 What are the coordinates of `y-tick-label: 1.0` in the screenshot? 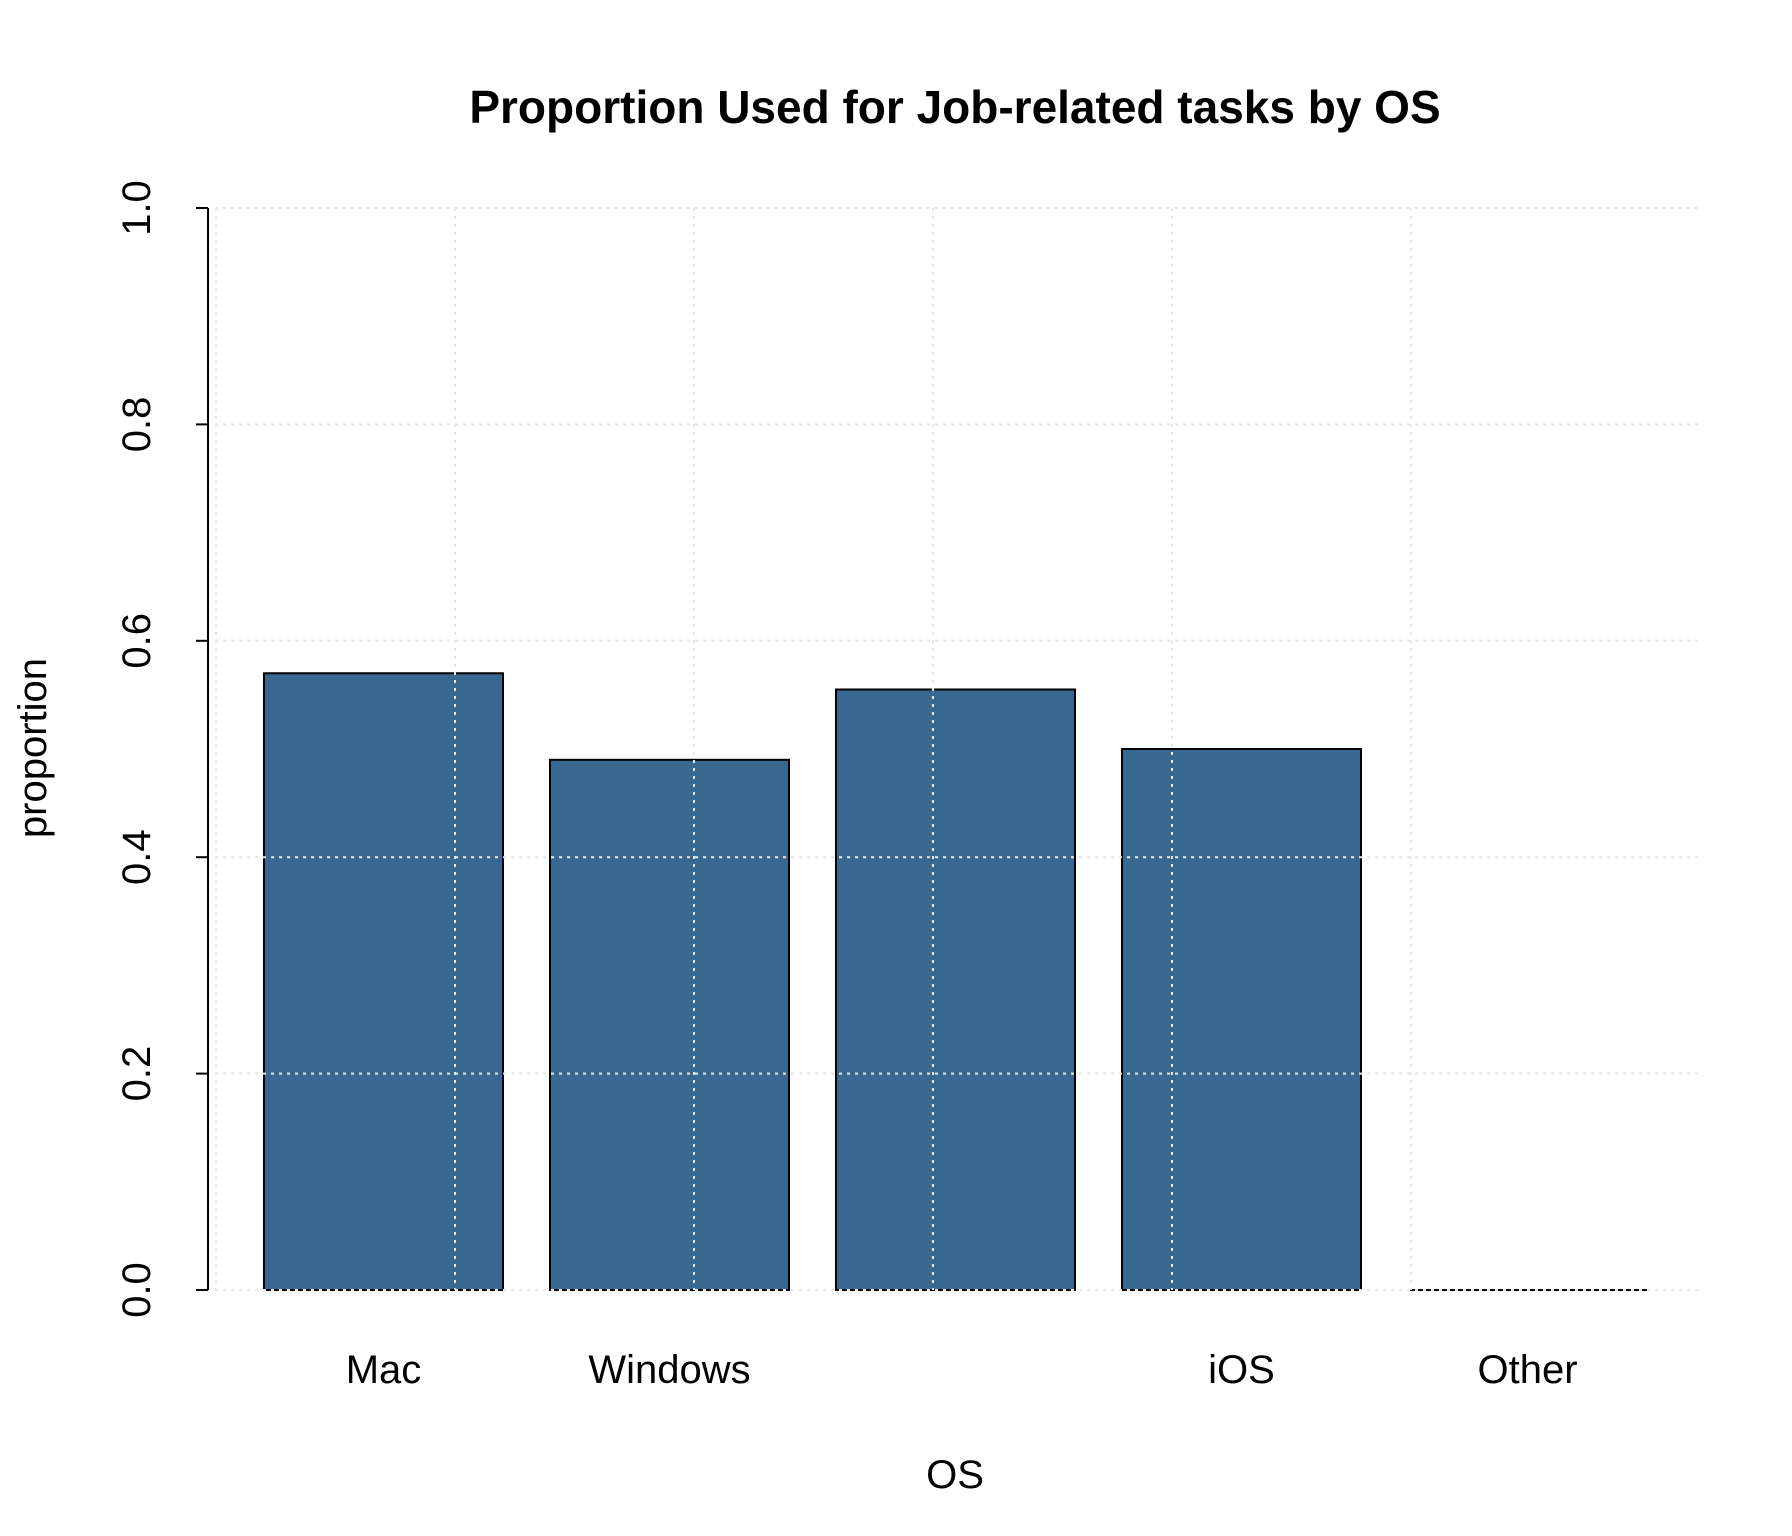 It's located at (137, 208).